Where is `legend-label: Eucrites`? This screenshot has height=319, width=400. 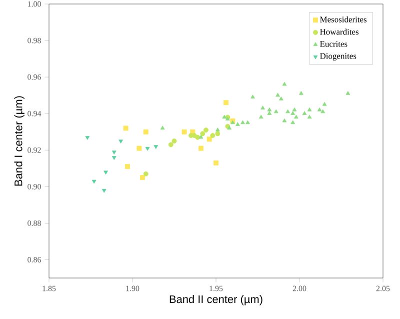 legend-label: Eucrites is located at coordinates (334, 44).